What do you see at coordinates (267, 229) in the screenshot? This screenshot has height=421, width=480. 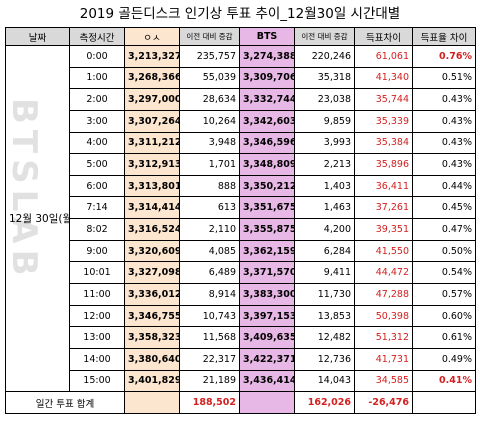 I see `candidate-b-cell: 3,355,875` at bounding box center [267, 229].